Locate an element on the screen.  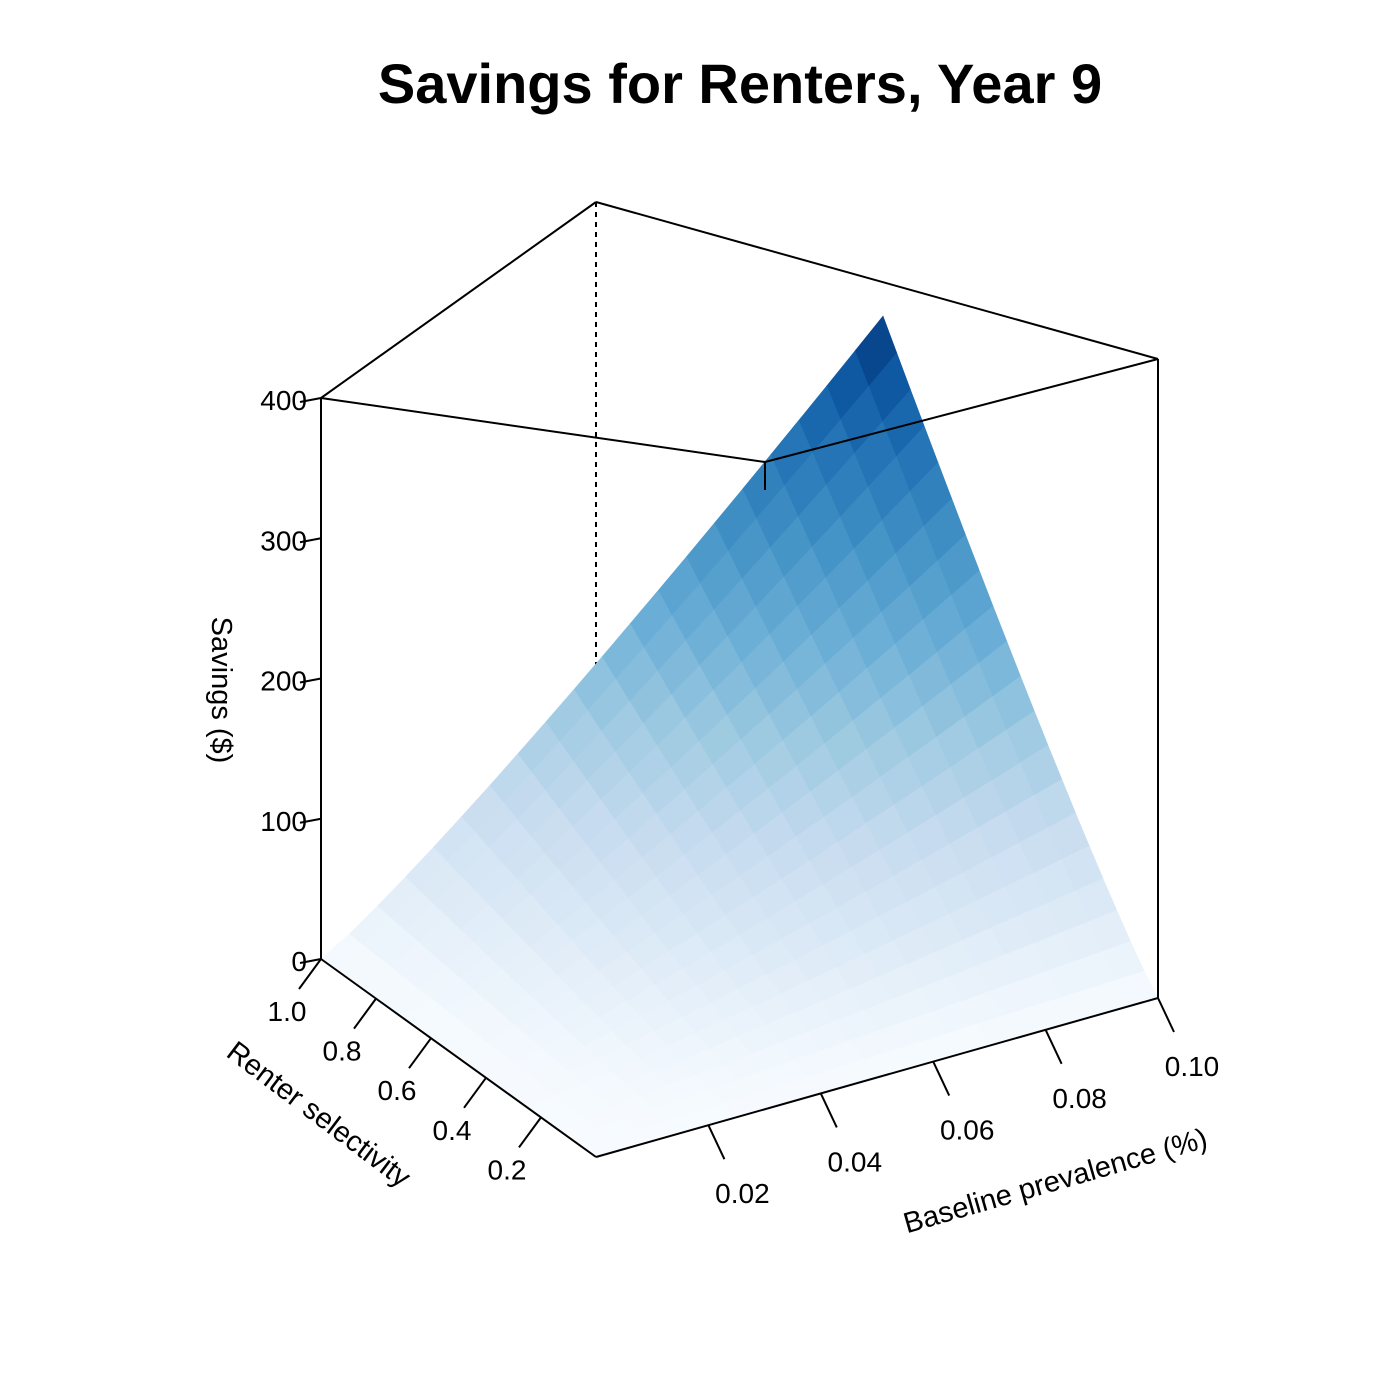
x-axis: 0.02 0.04 0.06 0.08 0.10 is located at coordinates (963, 1103).